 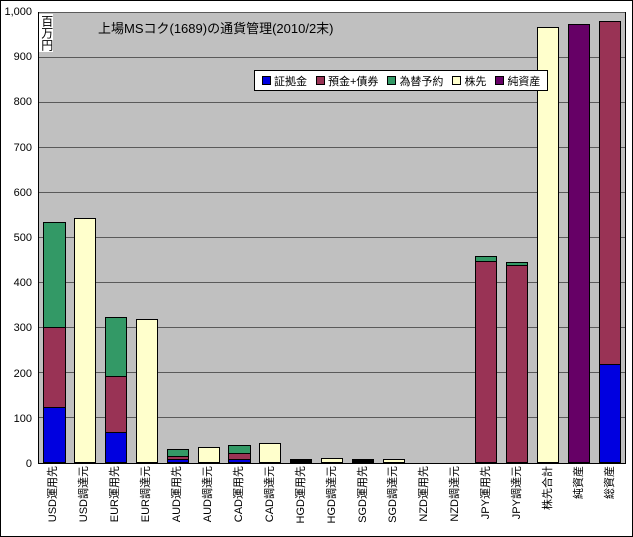 What do you see at coordinates (455, 494) in the screenshot?
I see `category-label: NZD調達元` at bounding box center [455, 494].